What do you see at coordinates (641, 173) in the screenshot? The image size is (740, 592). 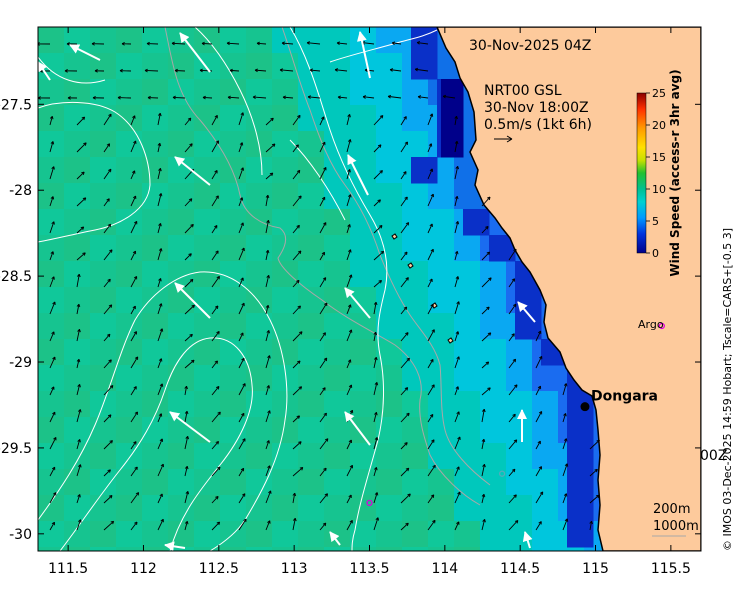 I see `colorbar-ramp` at bounding box center [641, 173].